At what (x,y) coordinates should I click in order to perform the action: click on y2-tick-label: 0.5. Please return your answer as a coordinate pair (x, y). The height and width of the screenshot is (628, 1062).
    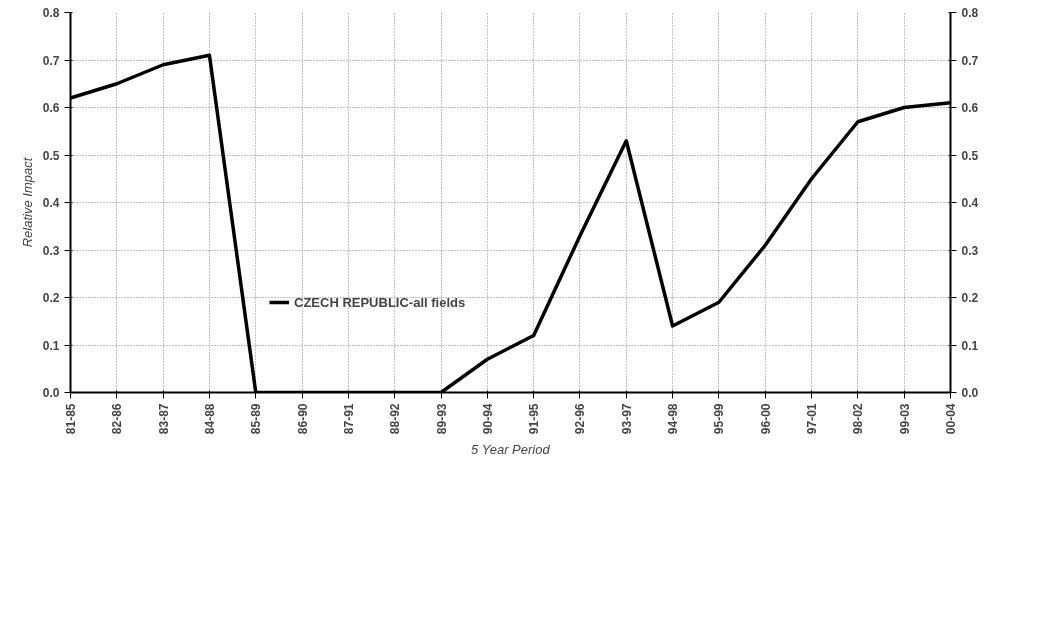
    Looking at the image, I should click on (970, 155).